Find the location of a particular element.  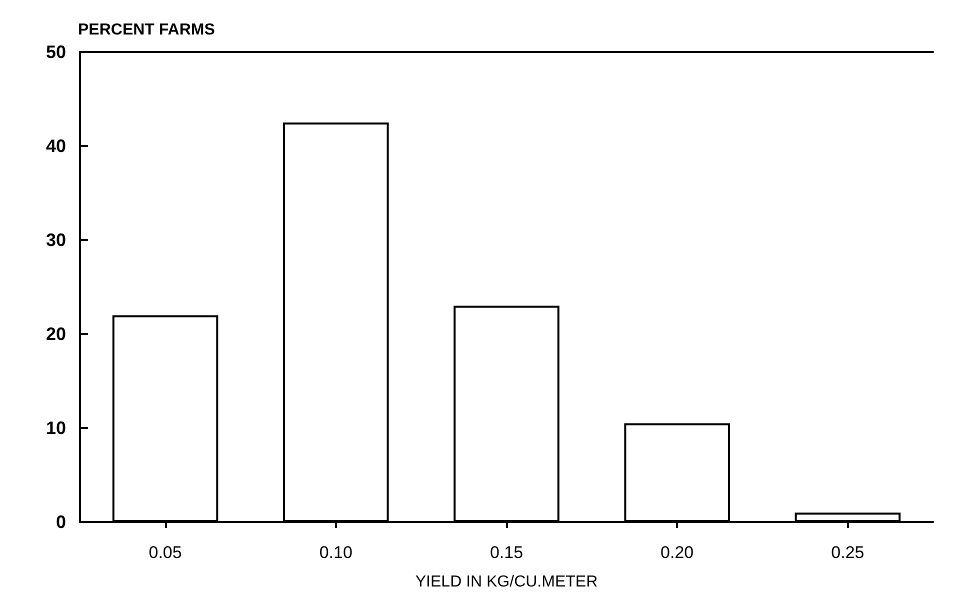

x-tick-label: 0.10 is located at coordinates (335, 552).